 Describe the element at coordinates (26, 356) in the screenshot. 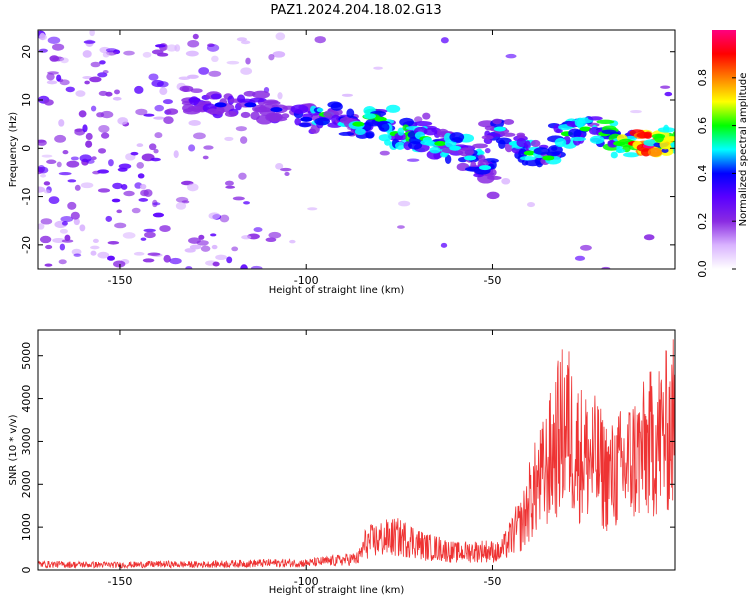

I see `snr-y-tick-label: 5000` at that location.